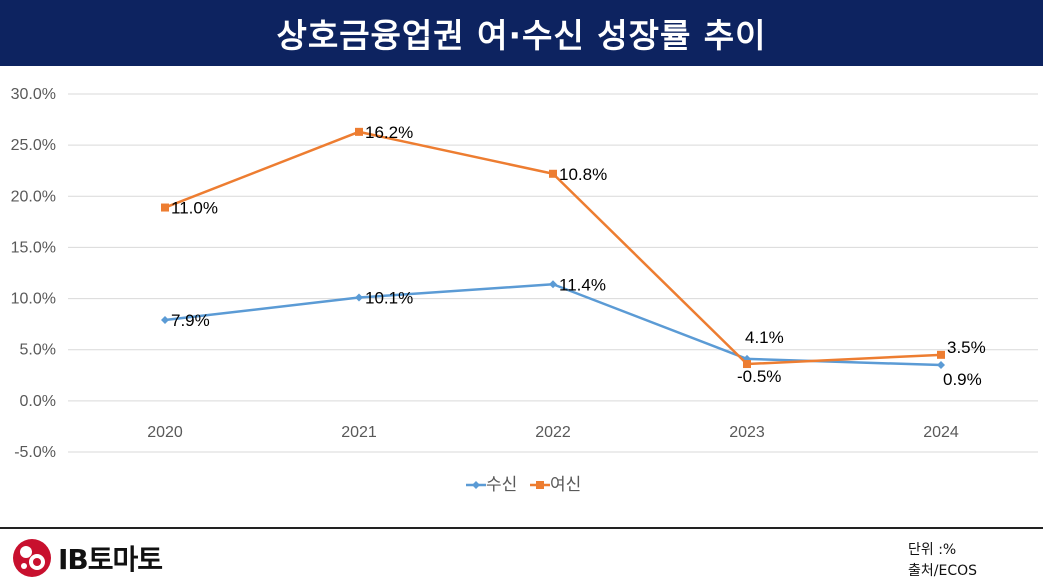 The width and height of the screenshot is (1043, 583). Describe the element at coordinates (962, 379) in the screenshot. I see `data-label: 0.9%` at that location.